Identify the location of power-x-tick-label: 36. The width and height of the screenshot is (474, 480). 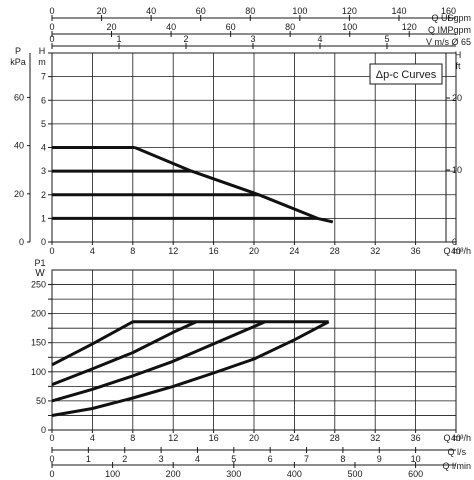
(416, 438).